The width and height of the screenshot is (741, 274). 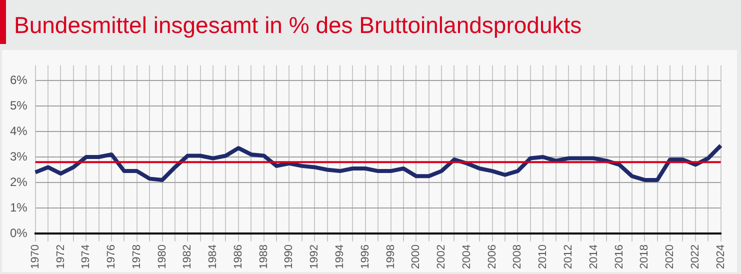 I want to click on y-tick-label: 0%, so click(x=19, y=233).